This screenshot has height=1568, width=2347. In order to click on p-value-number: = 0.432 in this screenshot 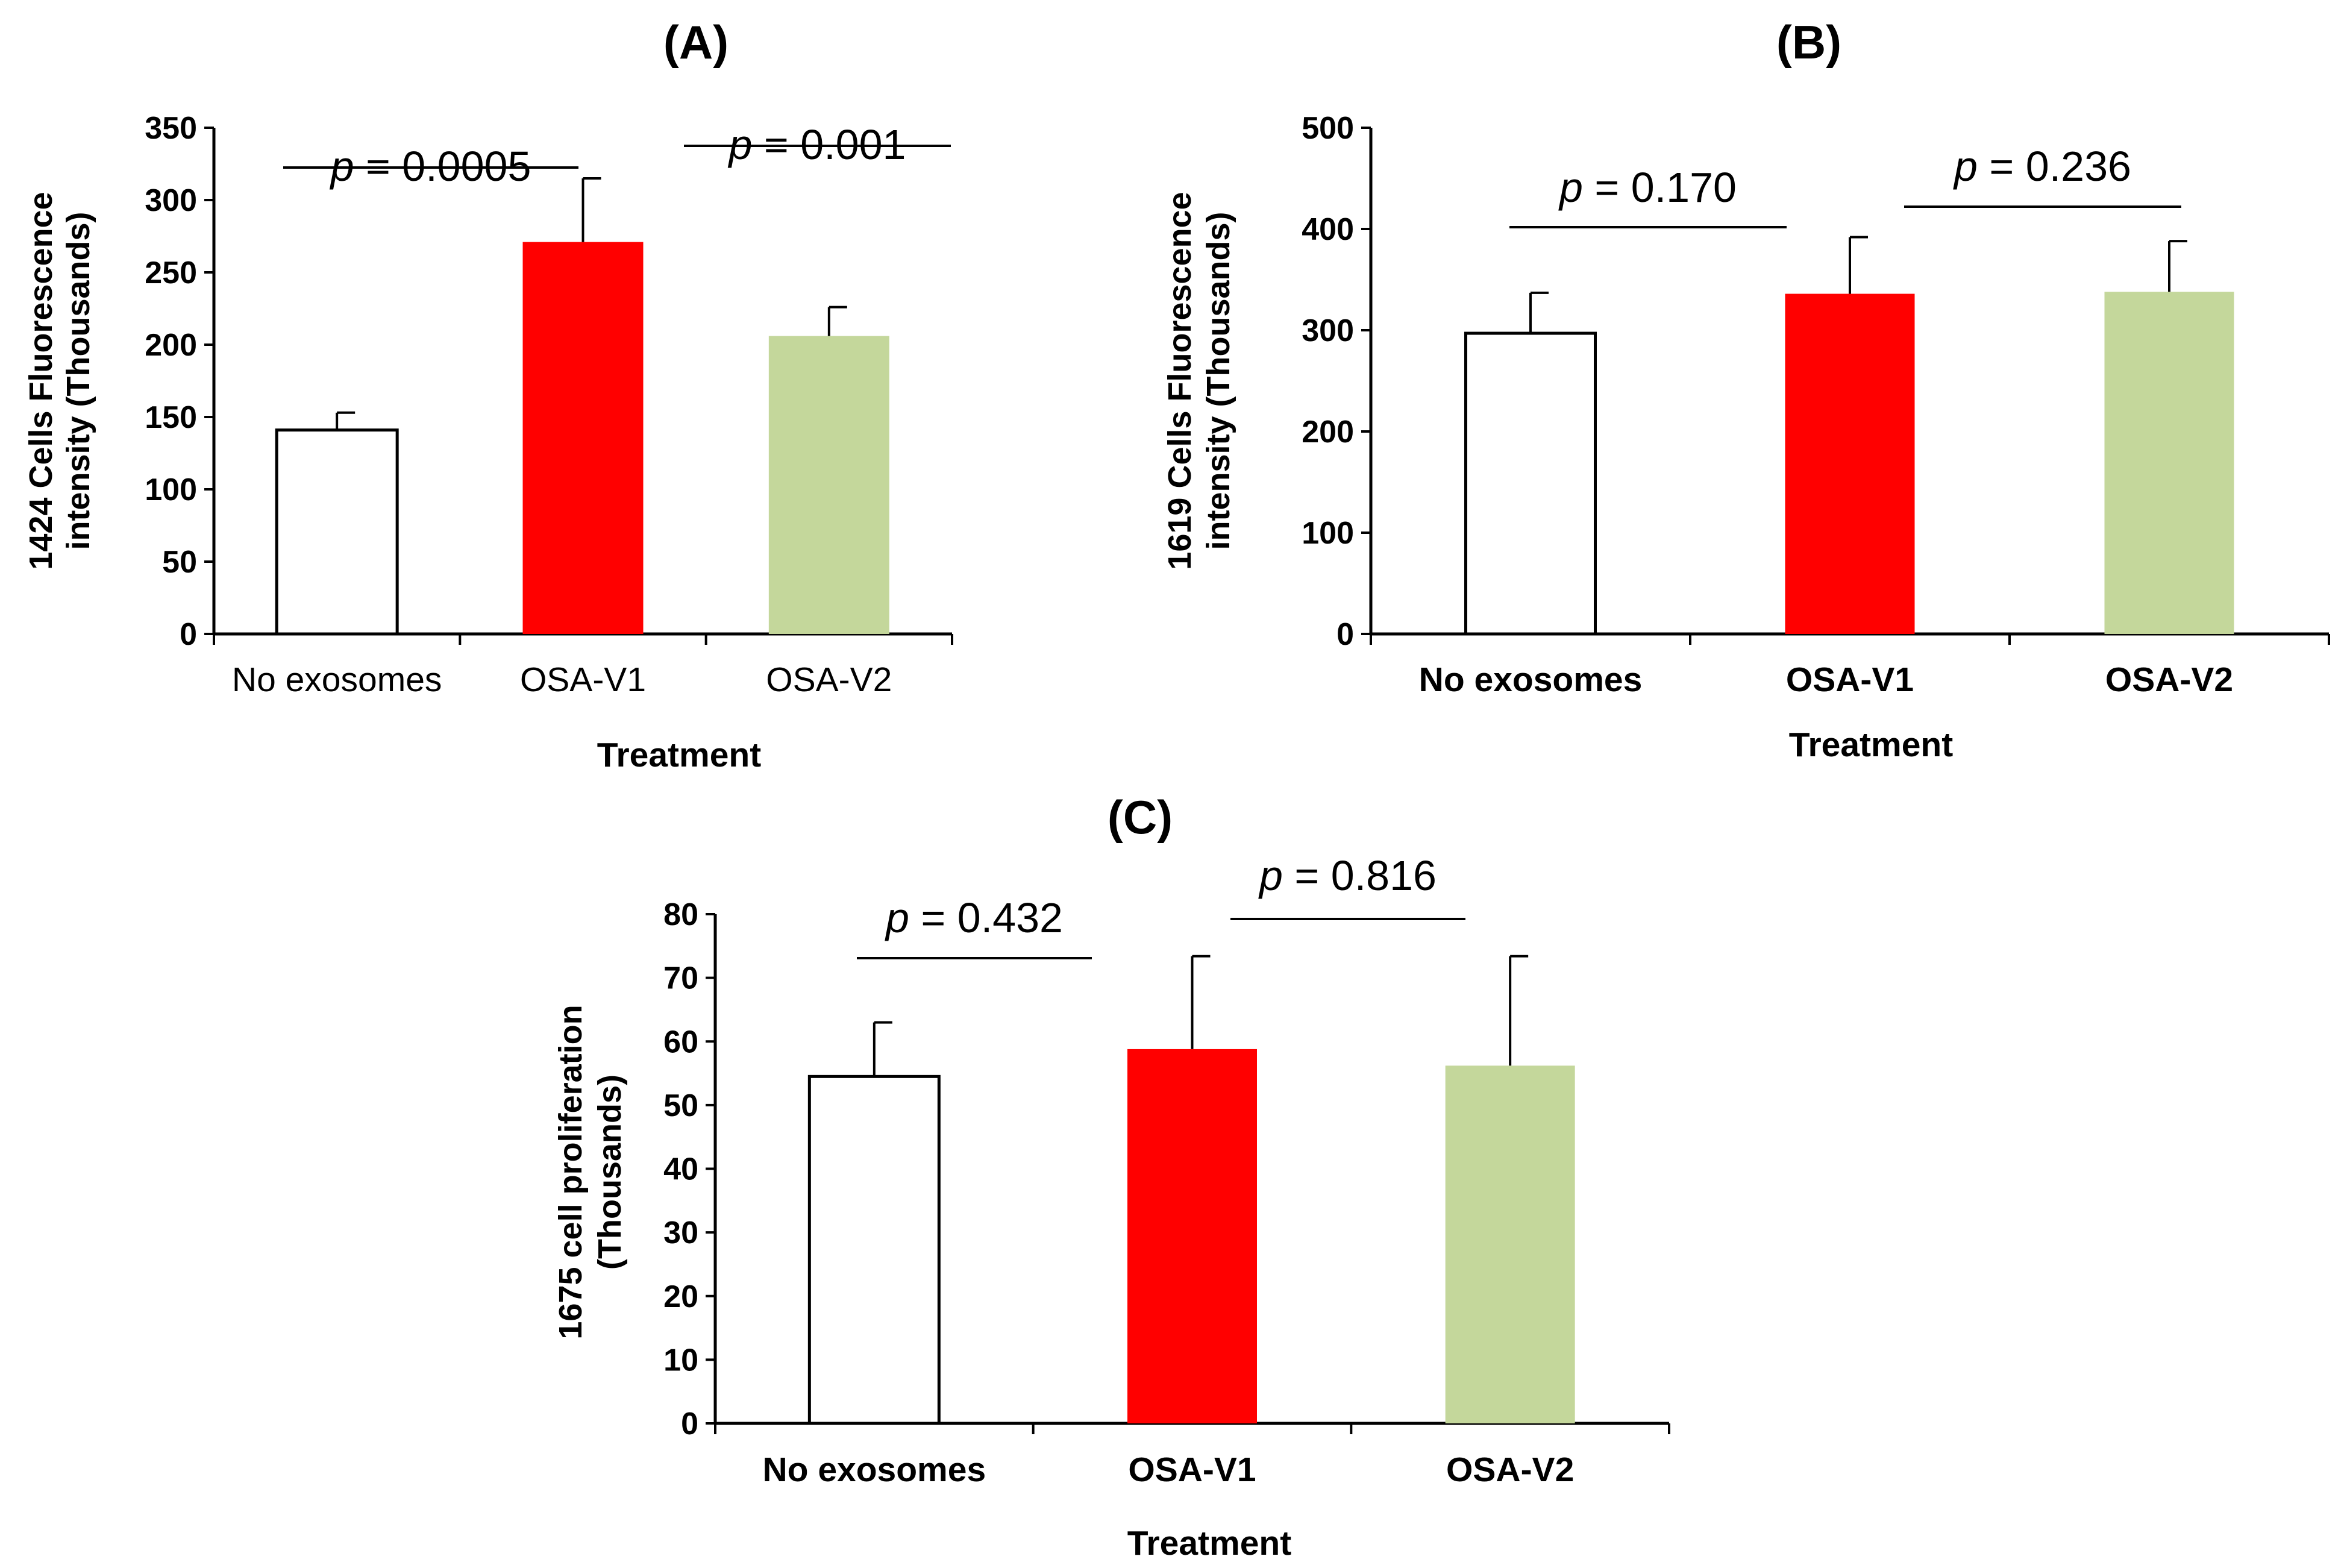, I will do `click(986, 917)`.